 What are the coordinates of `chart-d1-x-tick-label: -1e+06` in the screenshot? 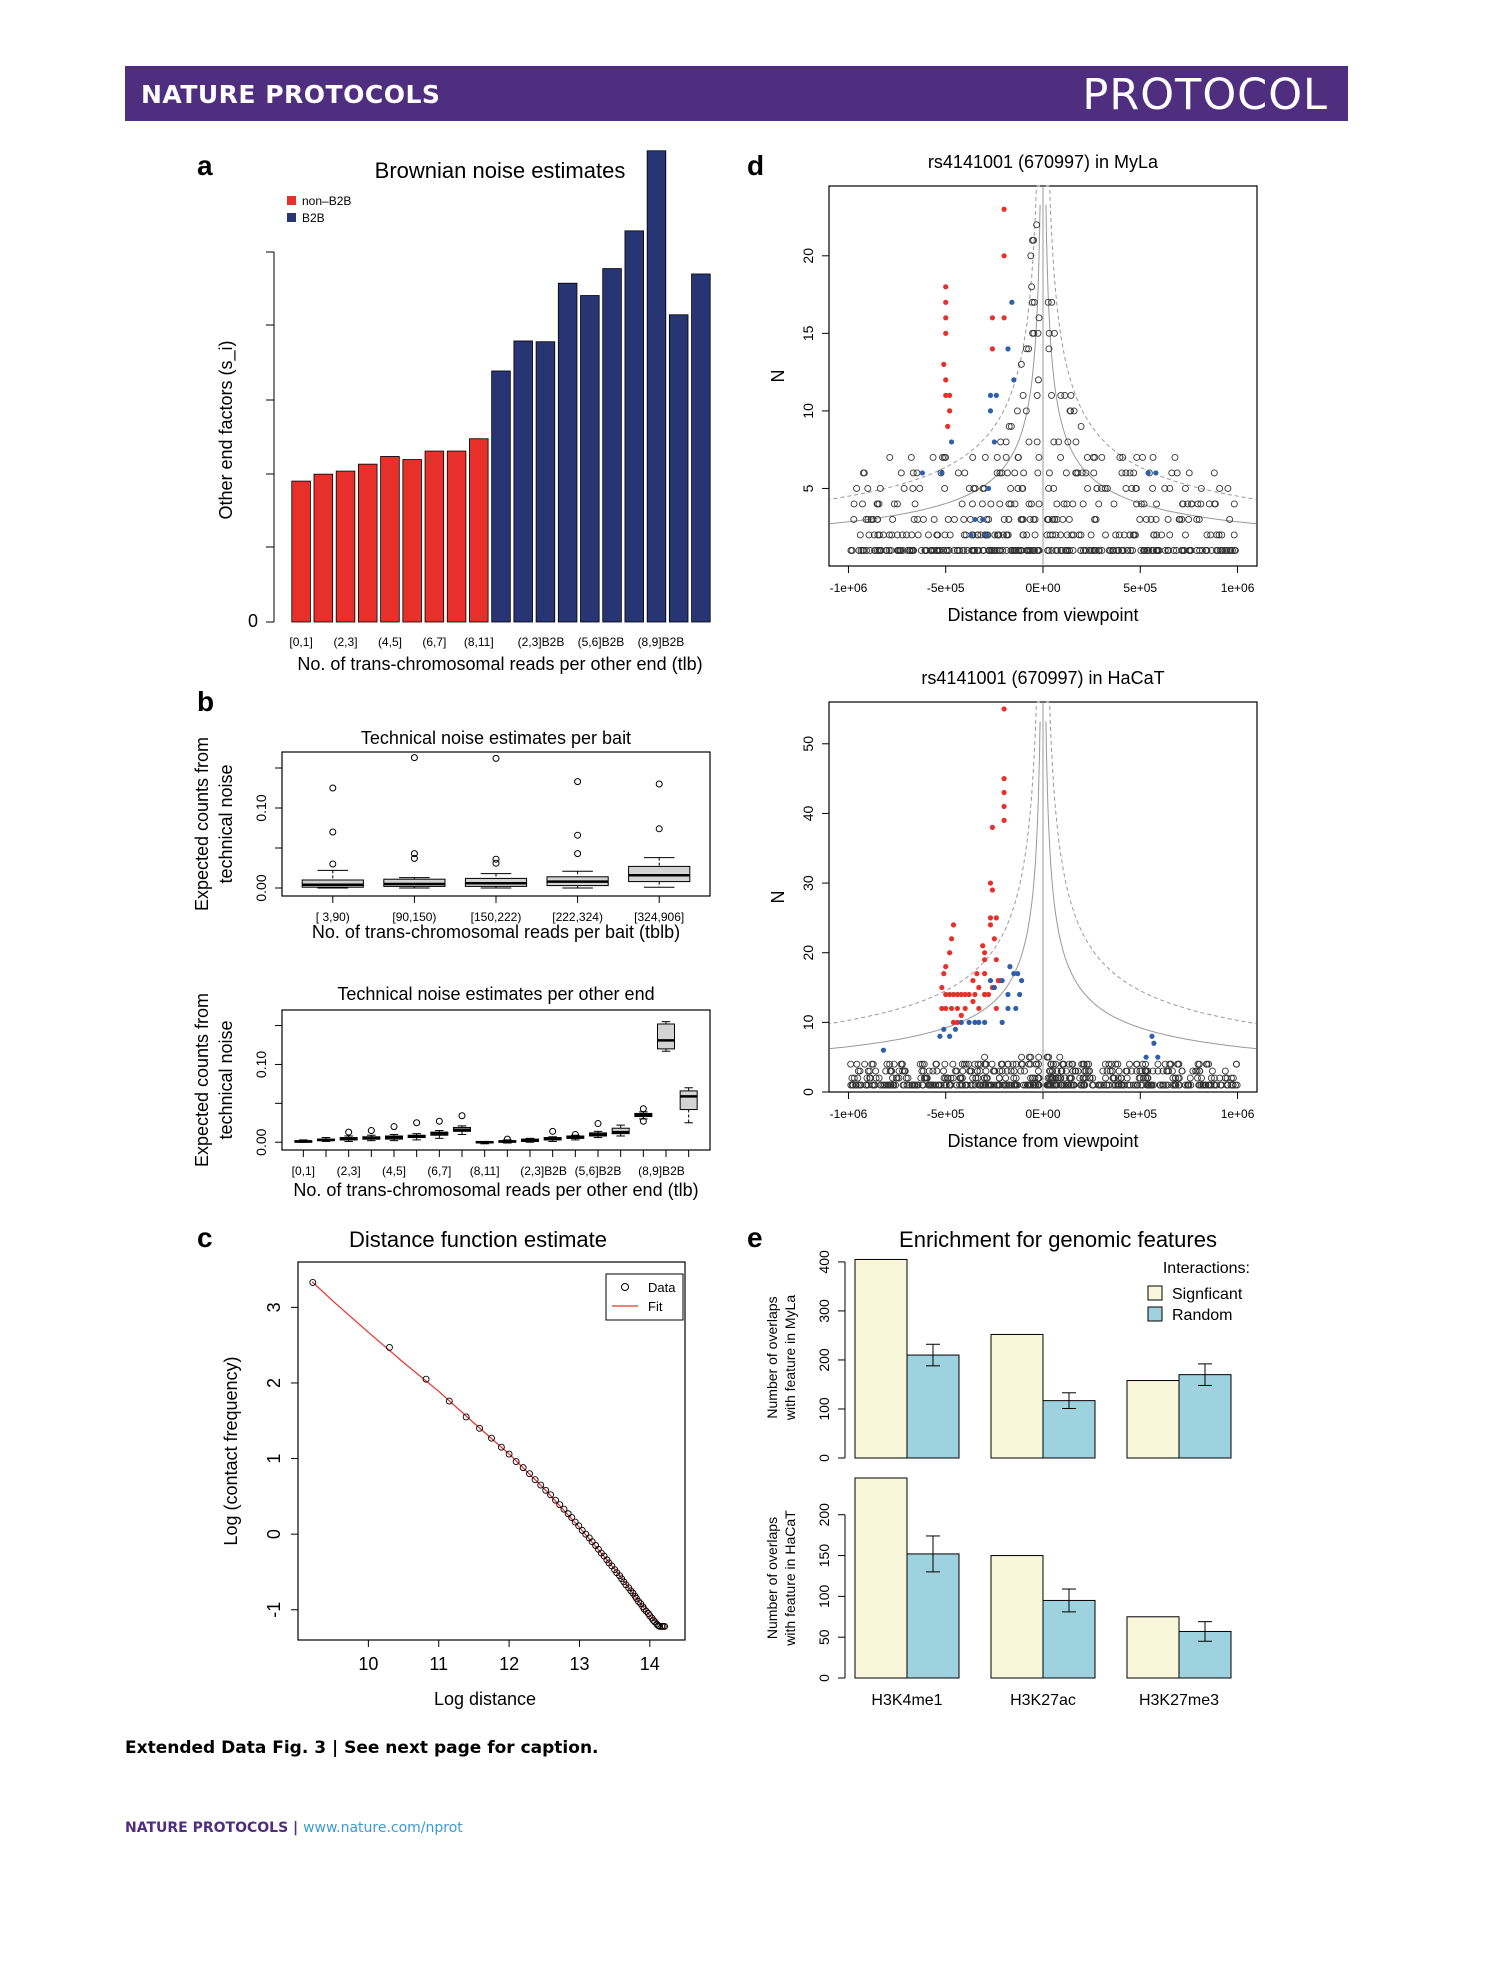 It's located at (849, 588).